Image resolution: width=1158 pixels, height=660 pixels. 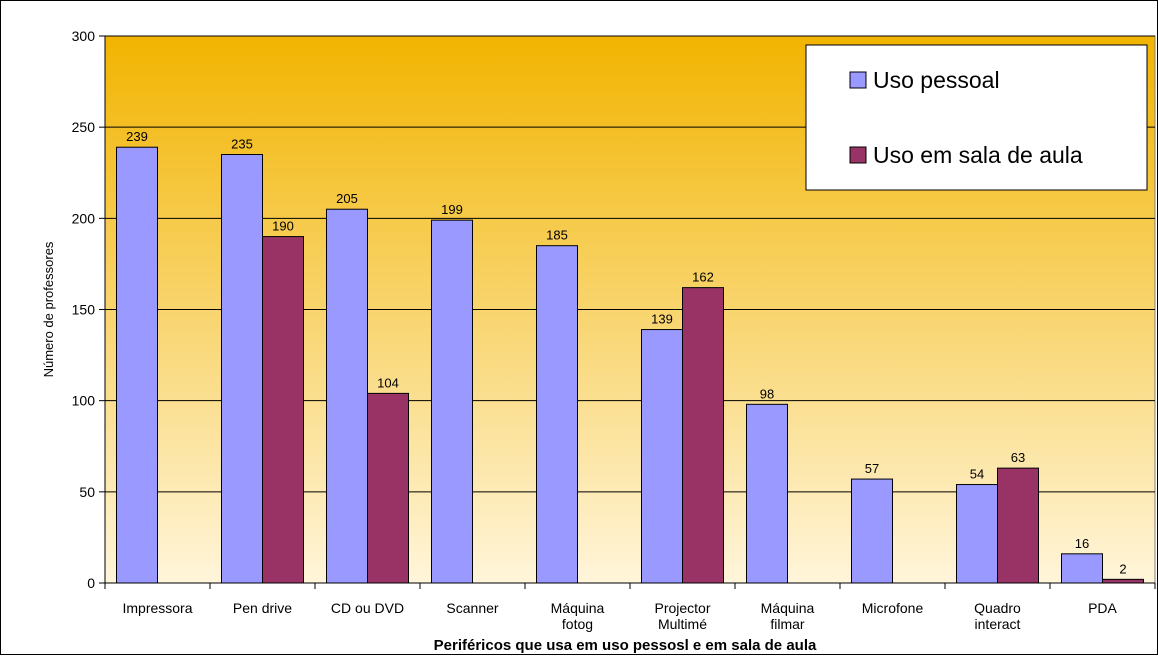 I want to click on data-label: 104, so click(x=388, y=382).